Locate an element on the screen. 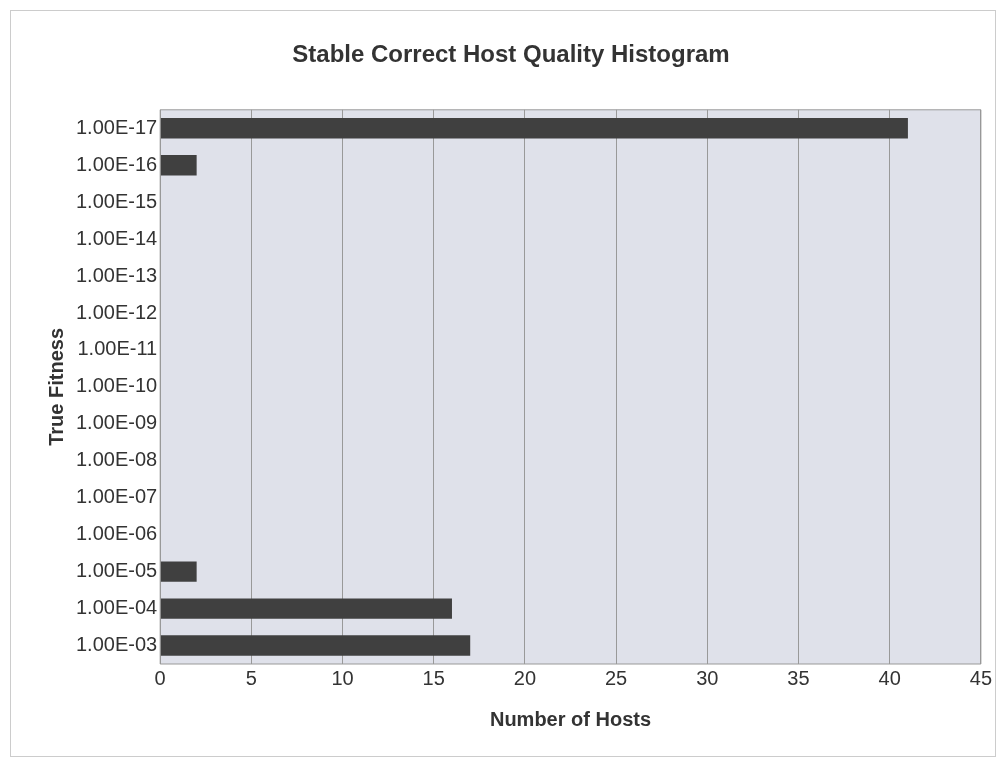 Image resolution: width=1004 pixels, height=765 pixels. x-tick-label: 35 is located at coordinates (798, 677).